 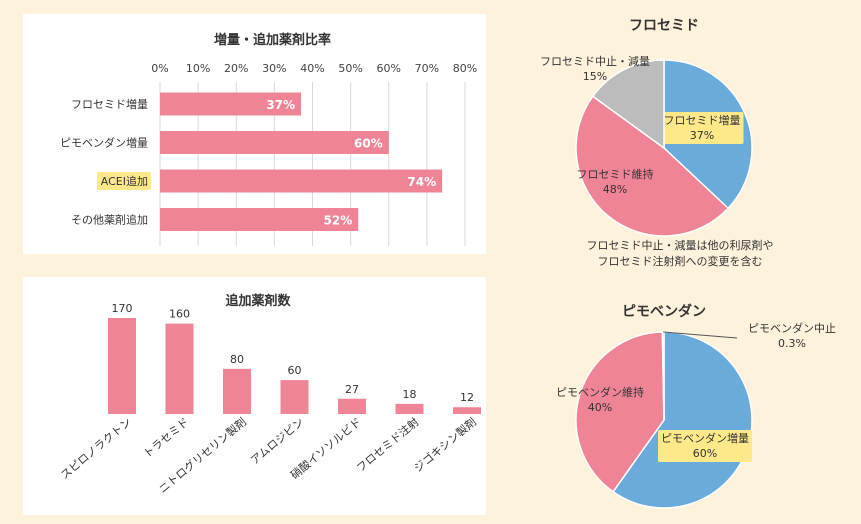 What do you see at coordinates (198, 68) in the screenshot?
I see `x-tick-label: 10%` at bounding box center [198, 68].